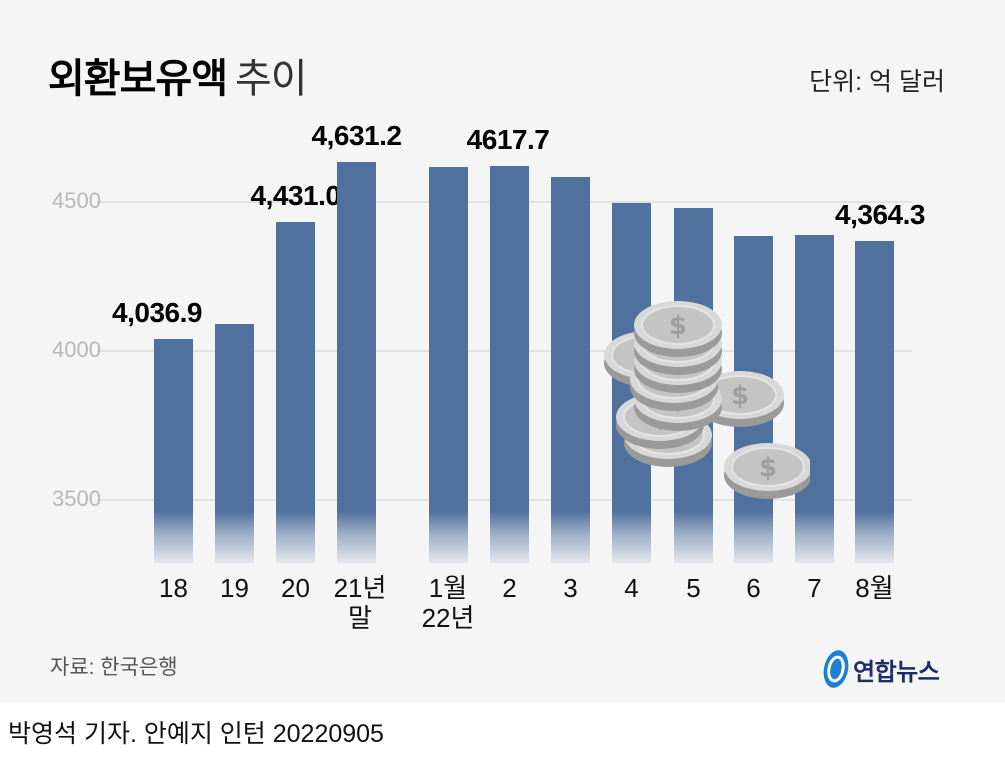 Image resolution: width=1005 pixels, height=762 pixels. Describe the element at coordinates (138, 79) in the screenshot. I see `title-bold: 외환보유액` at that location.